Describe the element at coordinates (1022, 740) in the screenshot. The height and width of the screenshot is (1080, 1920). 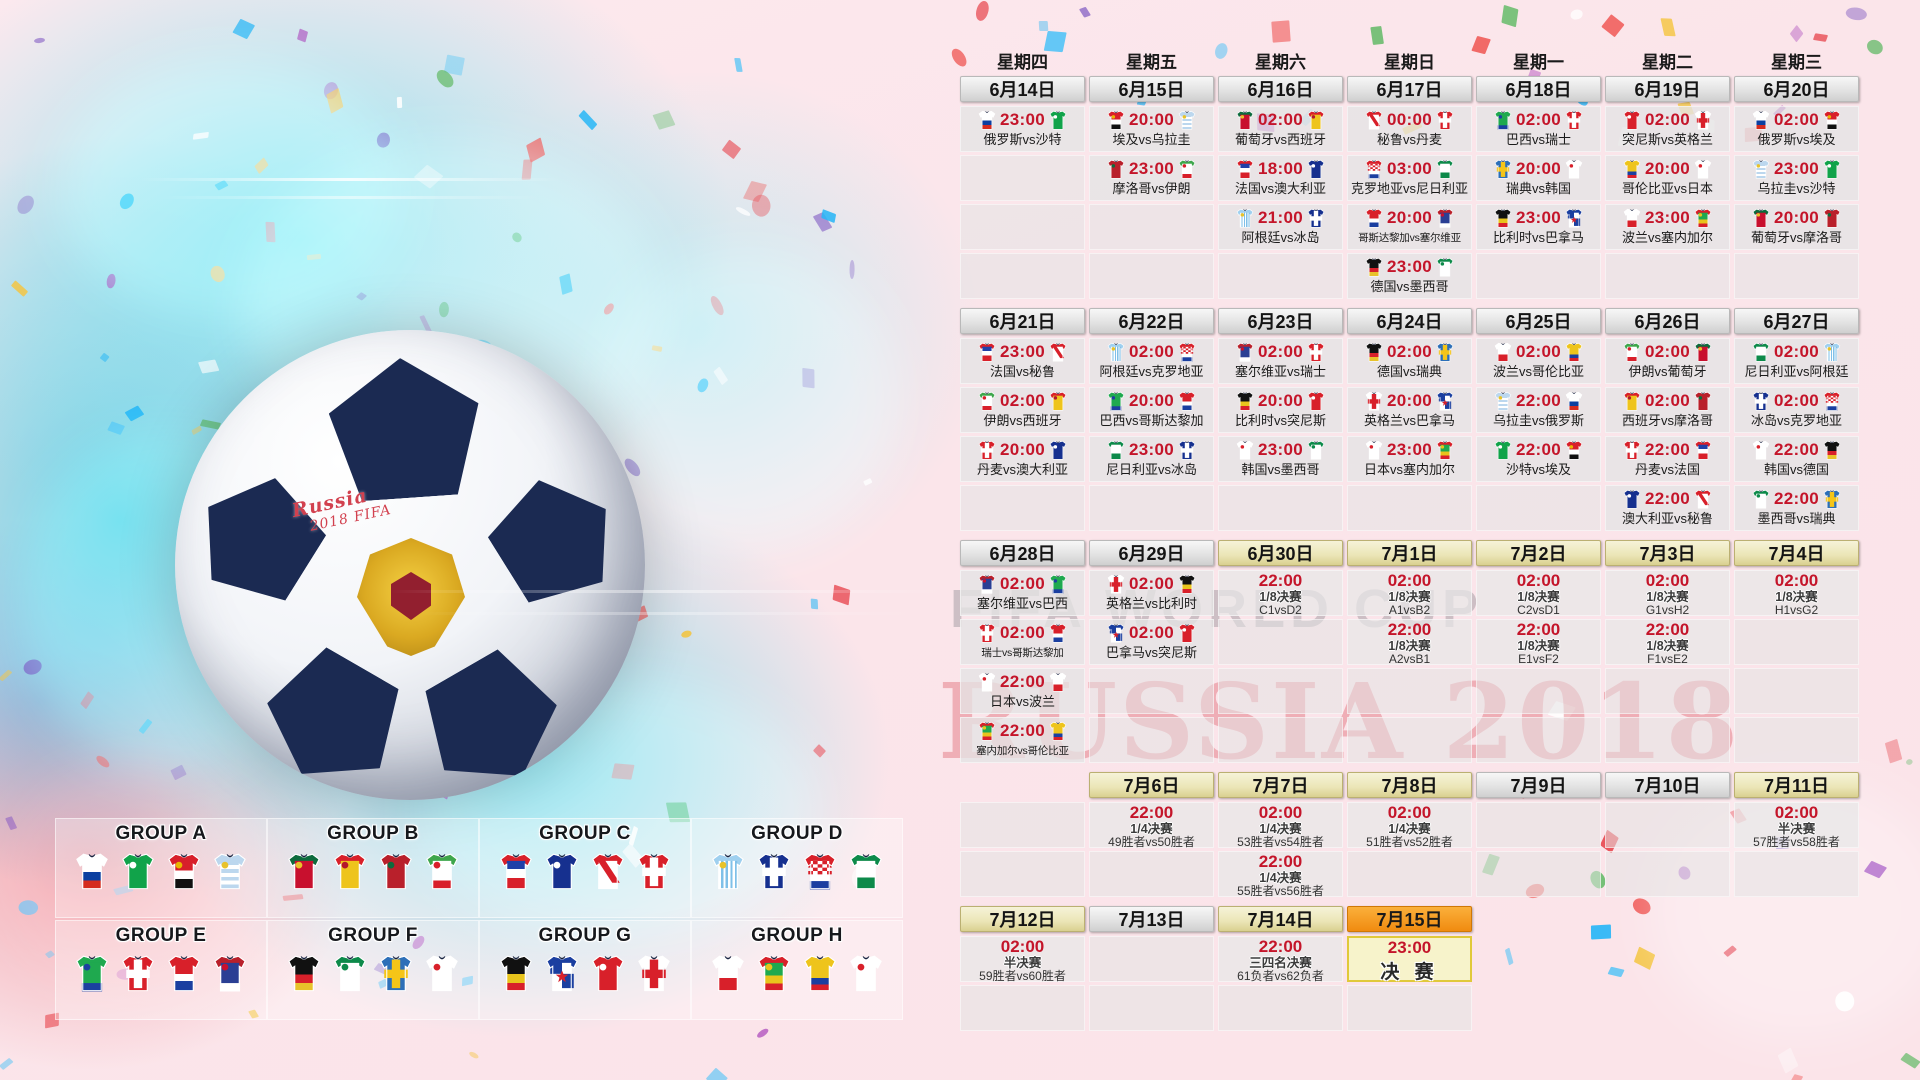
I see `match-cell: 22:00 塞内加尔vs哥伦比亚` at that location.